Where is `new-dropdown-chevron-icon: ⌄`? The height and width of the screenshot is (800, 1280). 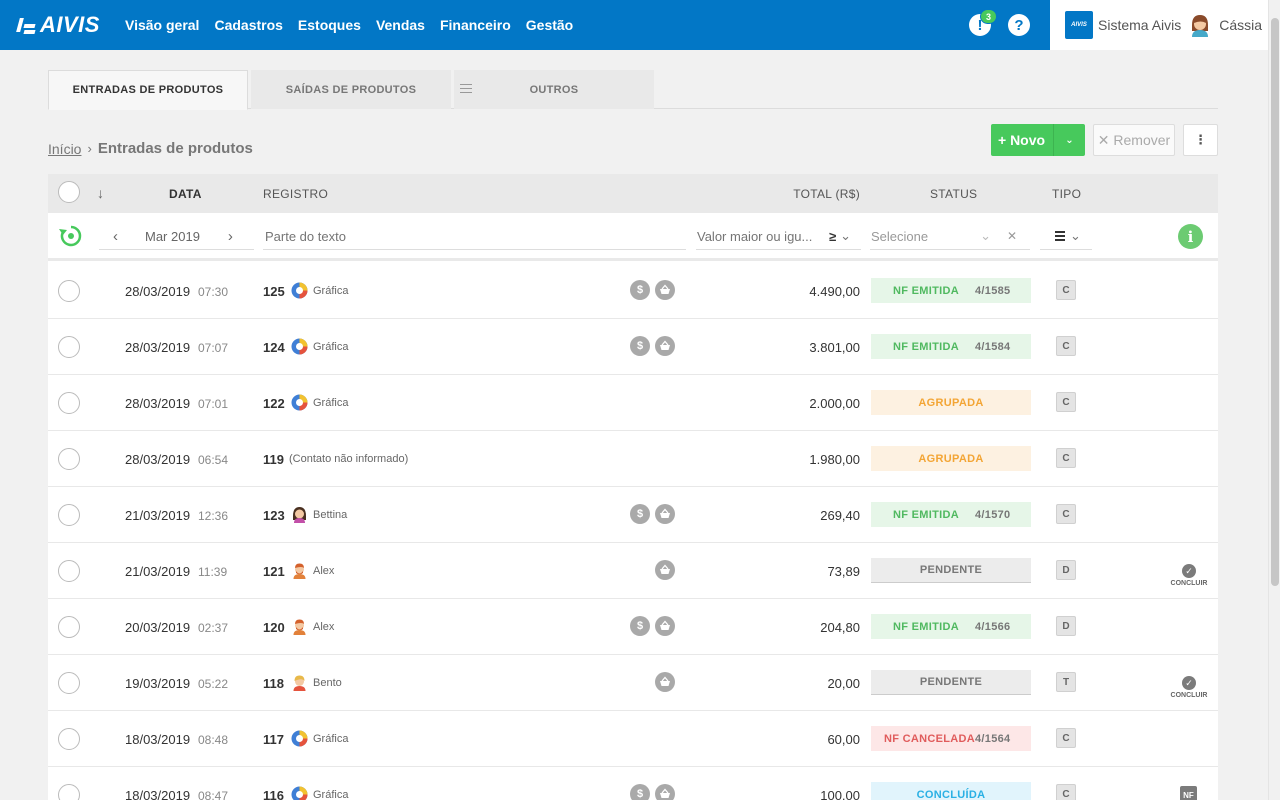 new-dropdown-chevron-icon: ⌄ is located at coordinates (1069, 140).